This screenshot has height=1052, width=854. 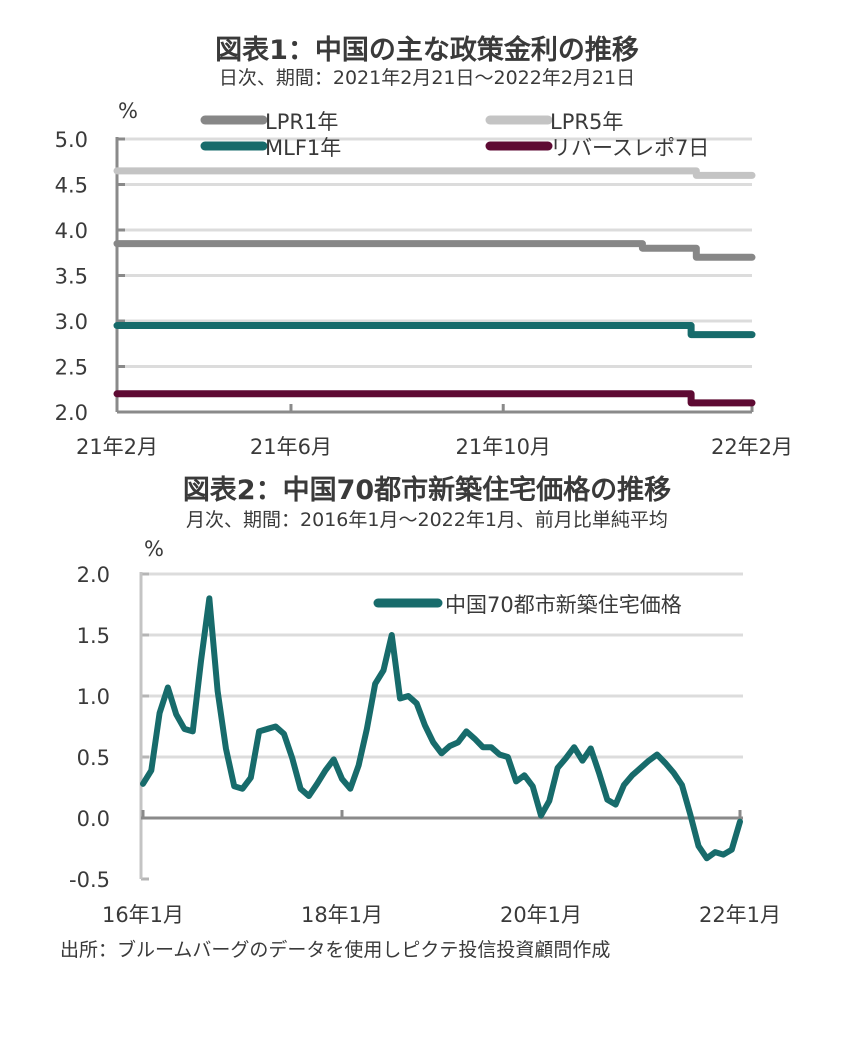 I want to click on chart2-title: 図表2：中国70都市新築住宅価格の推移, so click(x=427, y=490).